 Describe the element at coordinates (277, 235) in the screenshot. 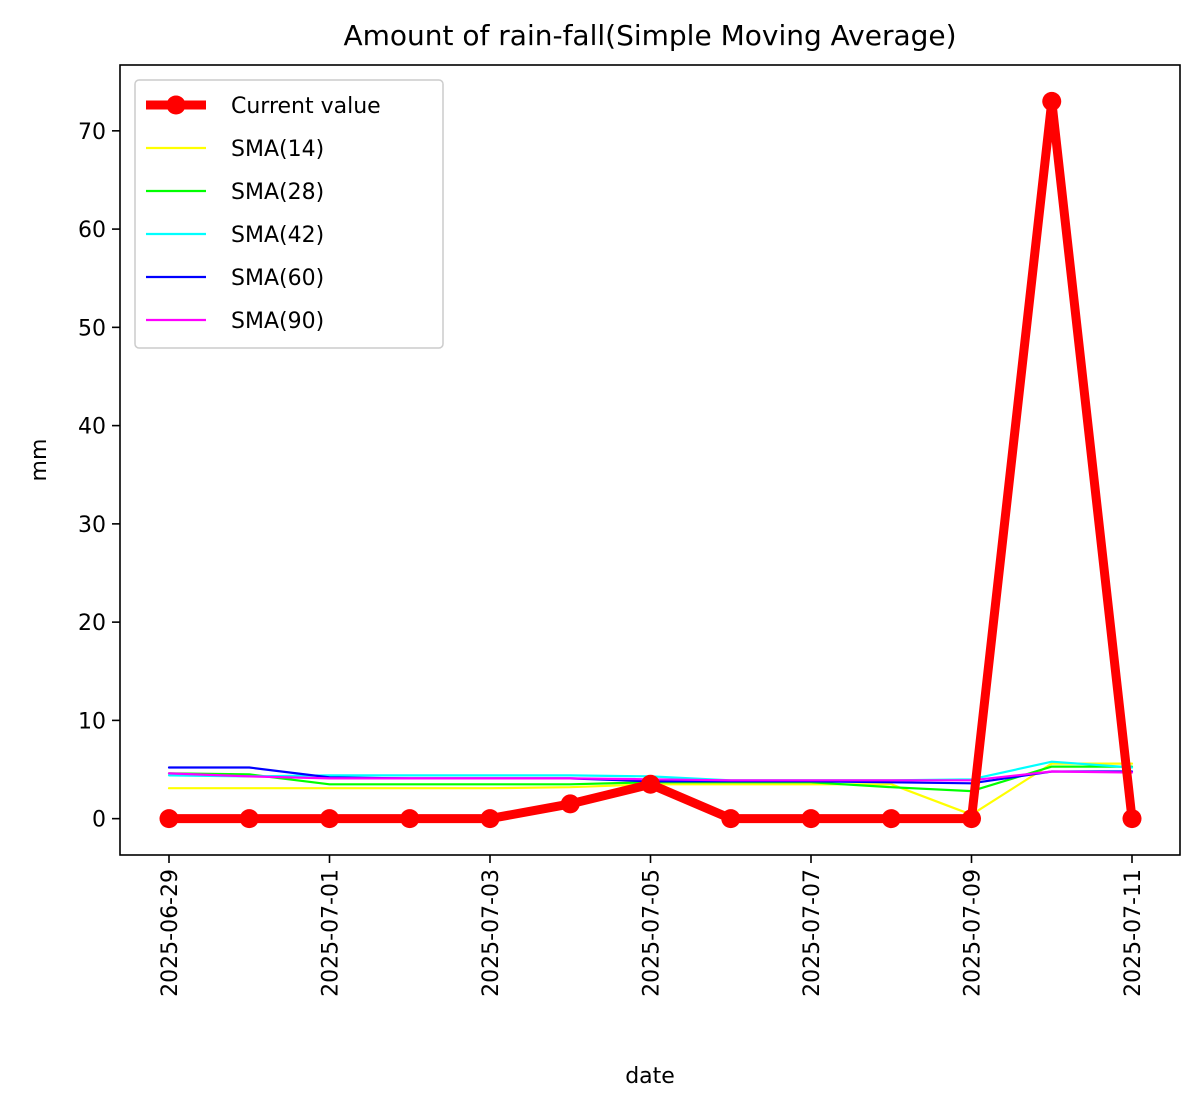

I see `legend-label: SMA(42)` at that location.